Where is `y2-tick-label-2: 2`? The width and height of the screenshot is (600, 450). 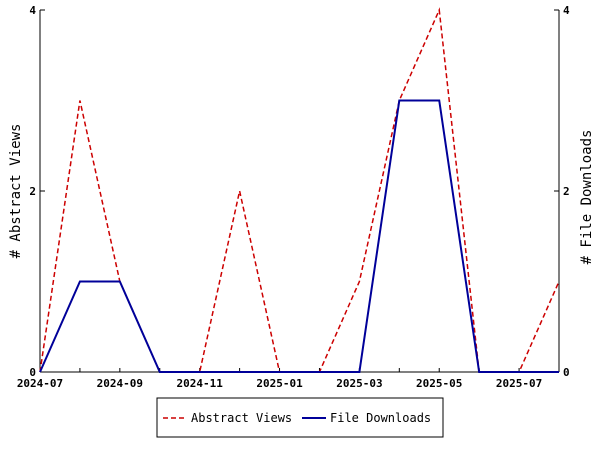 y2-tick-label-2: 2 is located at coordinates (566, 191).